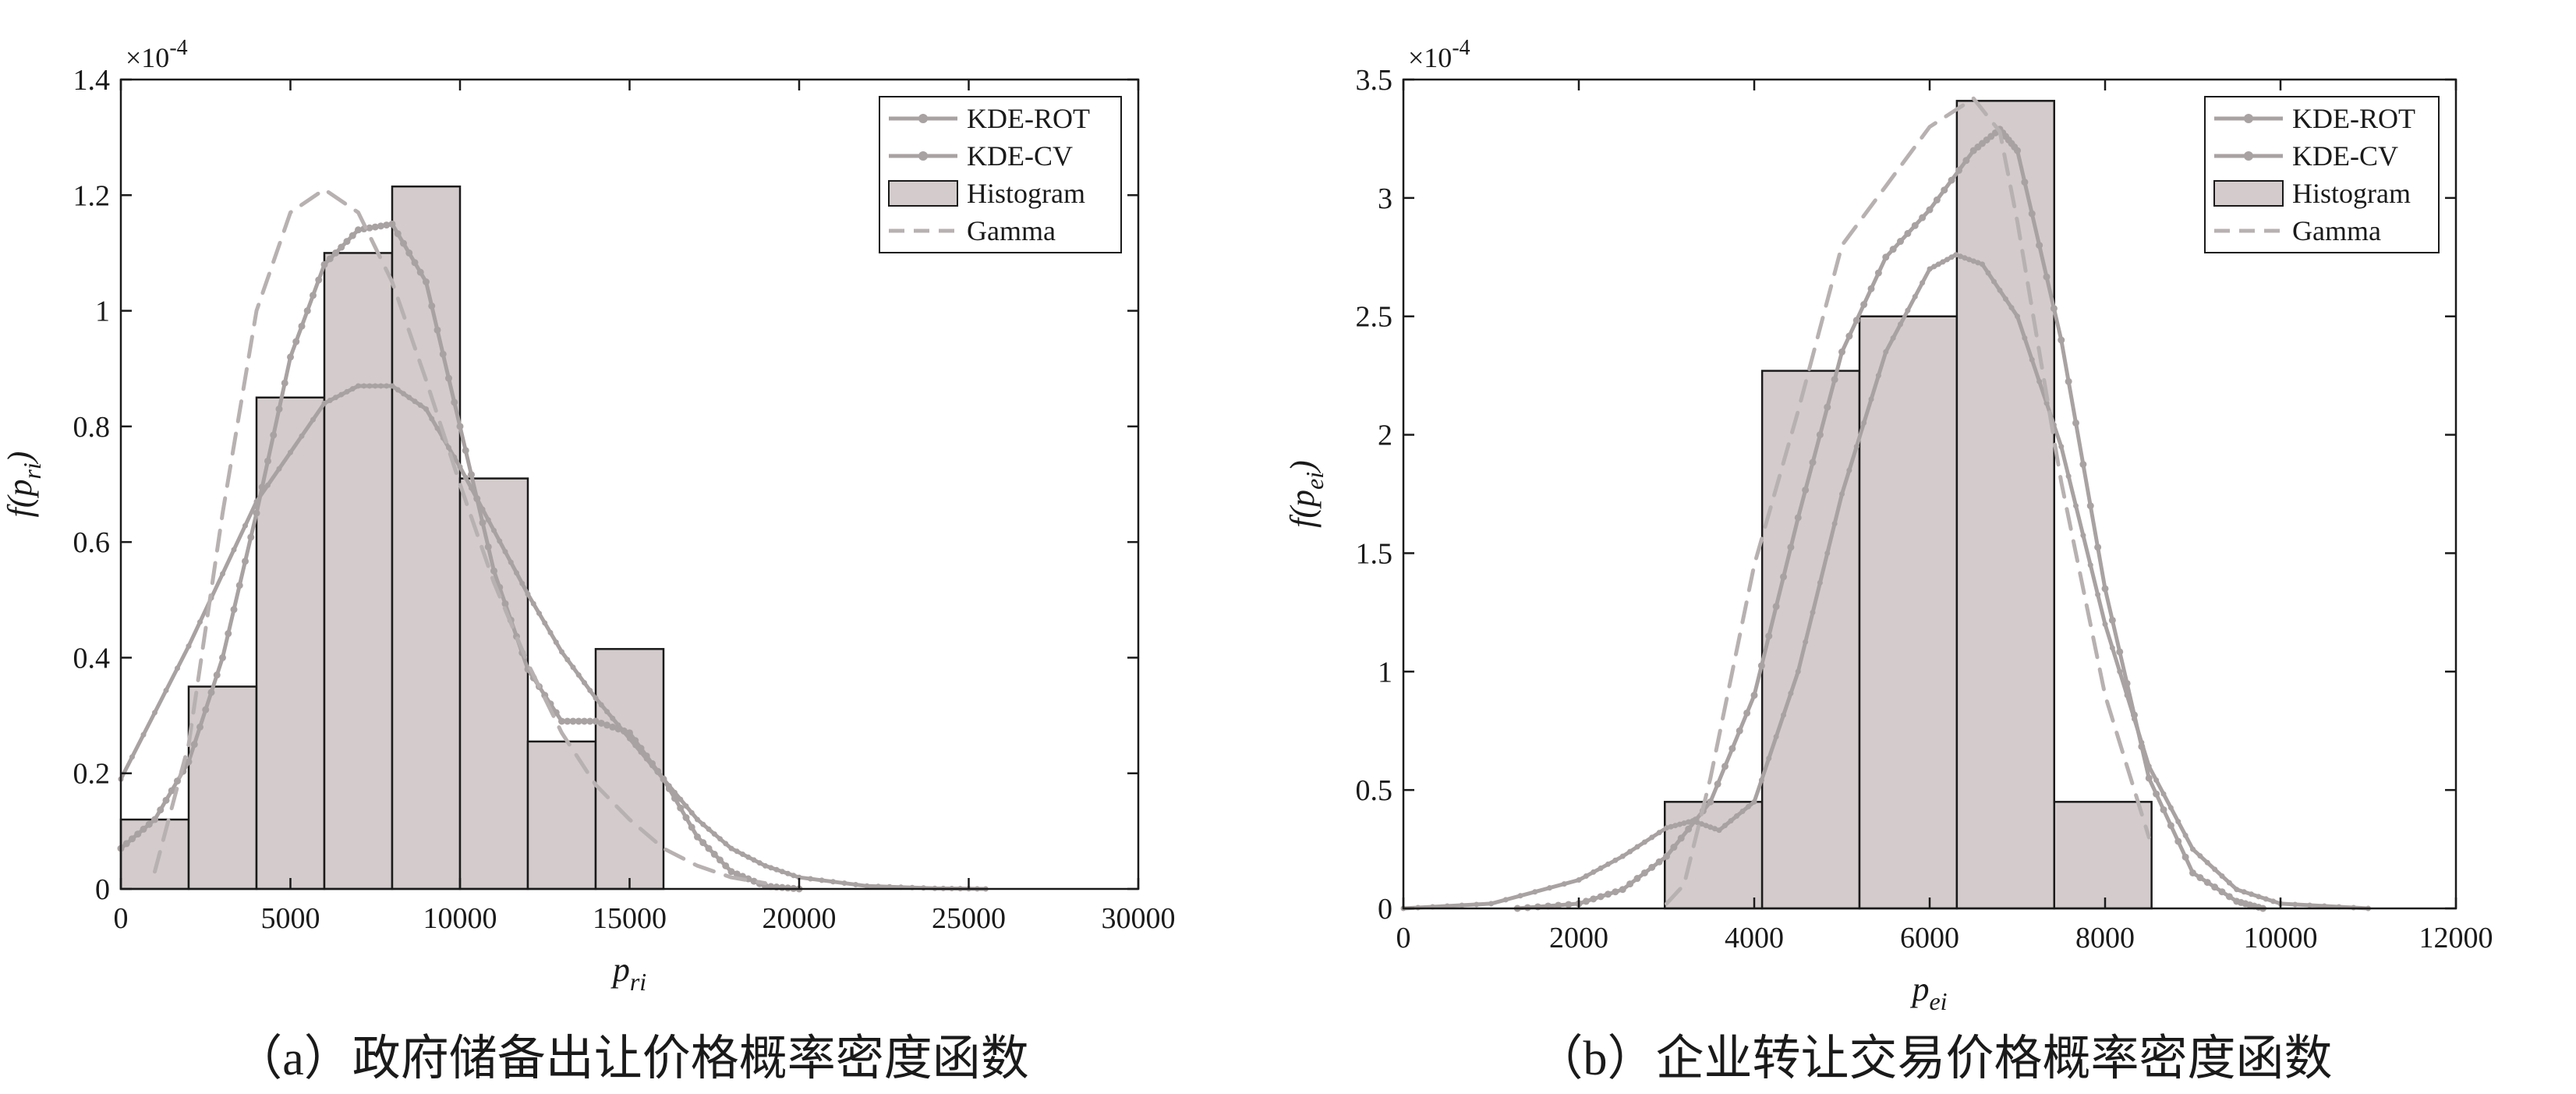 Image resolution: width=2576 pixels, height=1094 pixels. What do you see at coordinates (620, 970) in the screenshot?
I see `x-axis-label-base: p` at bounding box center [620, 970].